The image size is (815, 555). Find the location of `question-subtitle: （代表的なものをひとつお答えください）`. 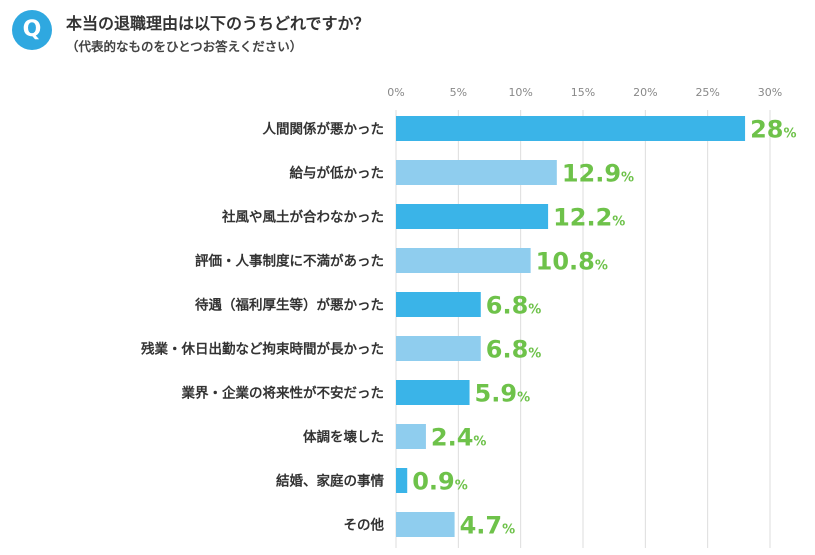

question-subtitle: （代表的なものをひとつお答えください） is located at coordinates (184, 46).